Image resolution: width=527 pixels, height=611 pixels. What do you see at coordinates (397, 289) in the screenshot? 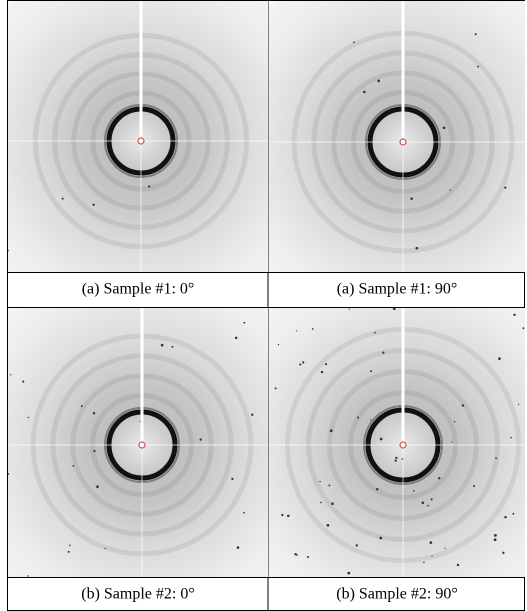
I see `caption: (a) Sample #1: 90°` at bounding box center [397, 289].